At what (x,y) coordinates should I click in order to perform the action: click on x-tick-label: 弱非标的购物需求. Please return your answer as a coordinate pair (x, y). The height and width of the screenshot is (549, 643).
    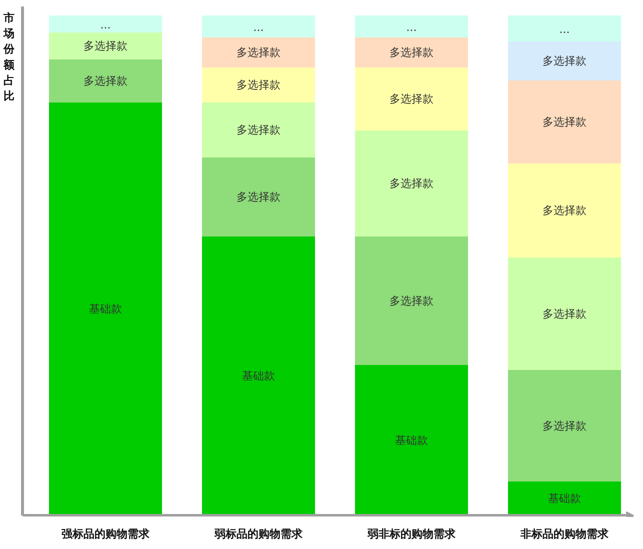
    Looking at the image, I should click on (411, 534).